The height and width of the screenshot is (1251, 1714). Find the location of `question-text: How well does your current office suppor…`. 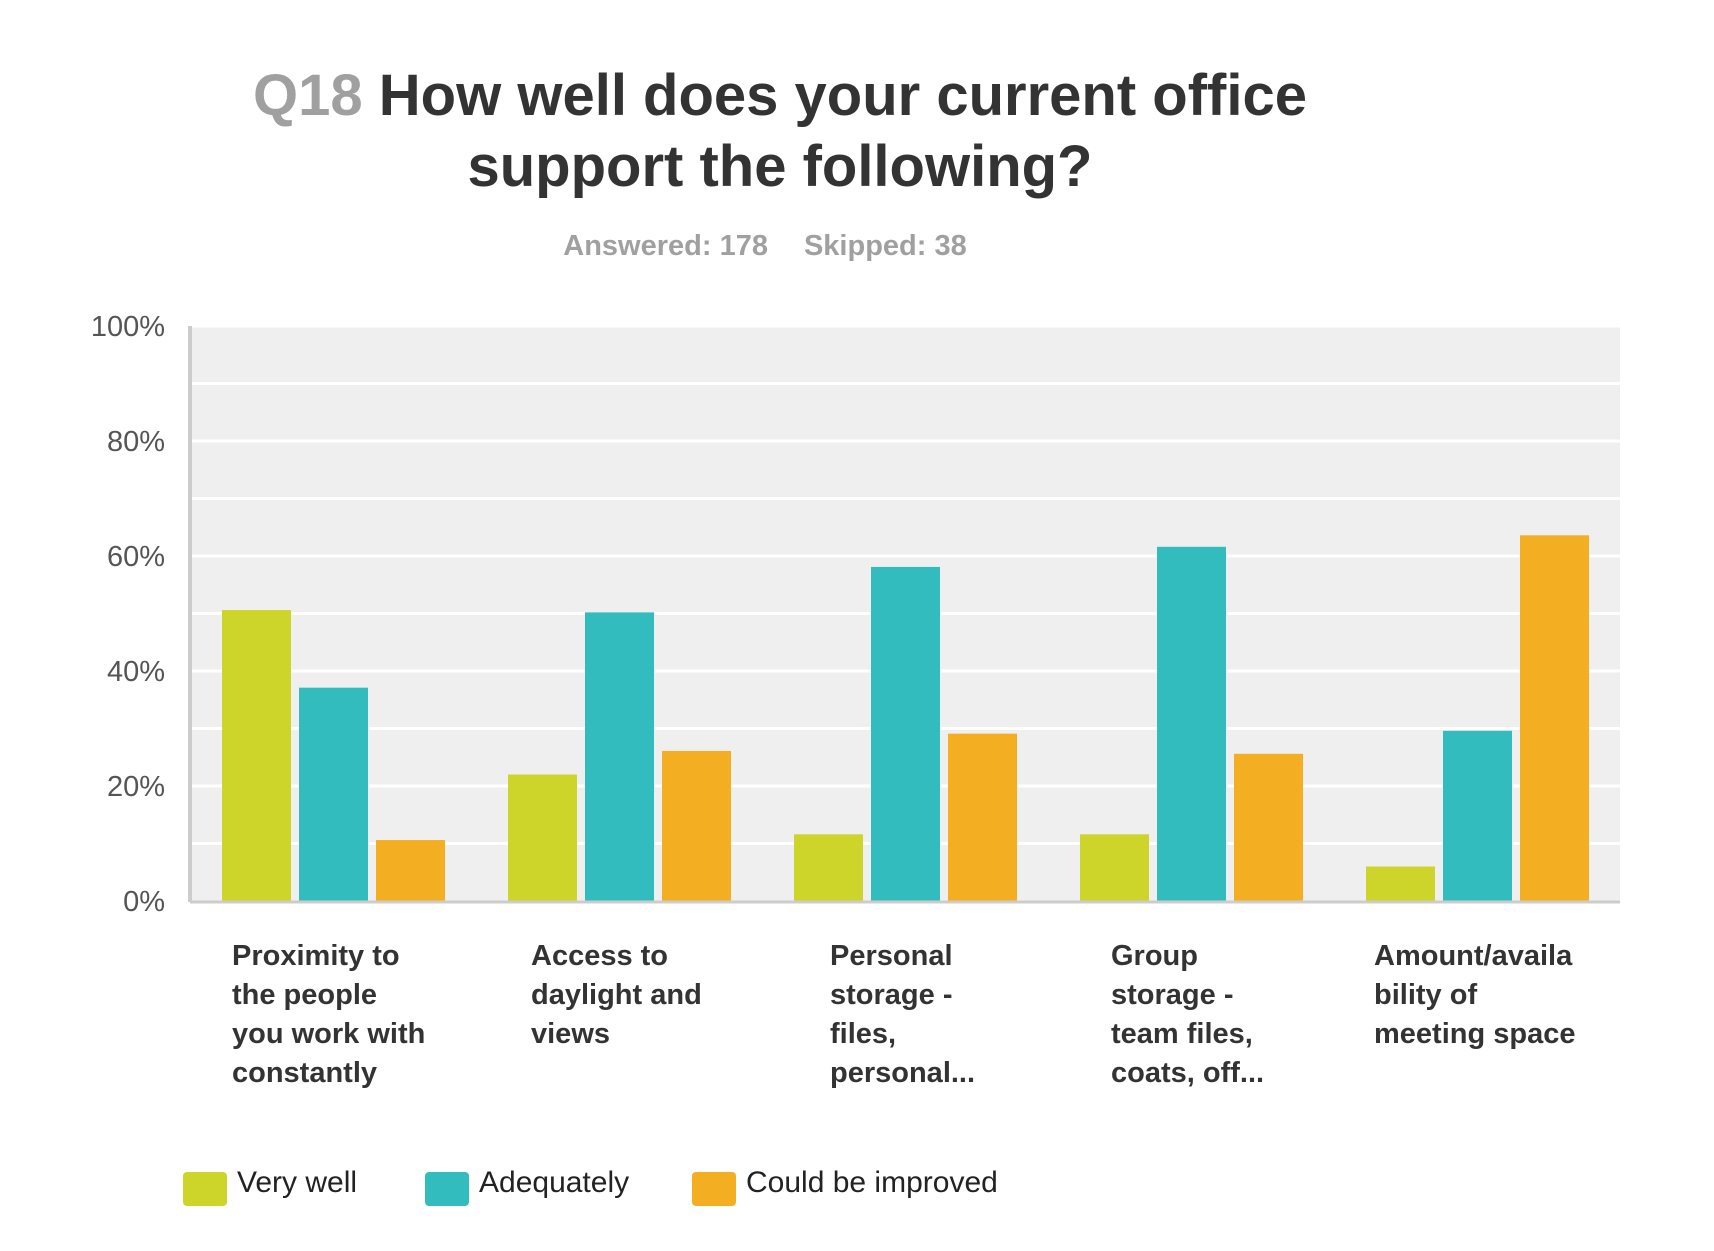

question-text: How well does your current office suppor… is located at coordinates (842, 131).